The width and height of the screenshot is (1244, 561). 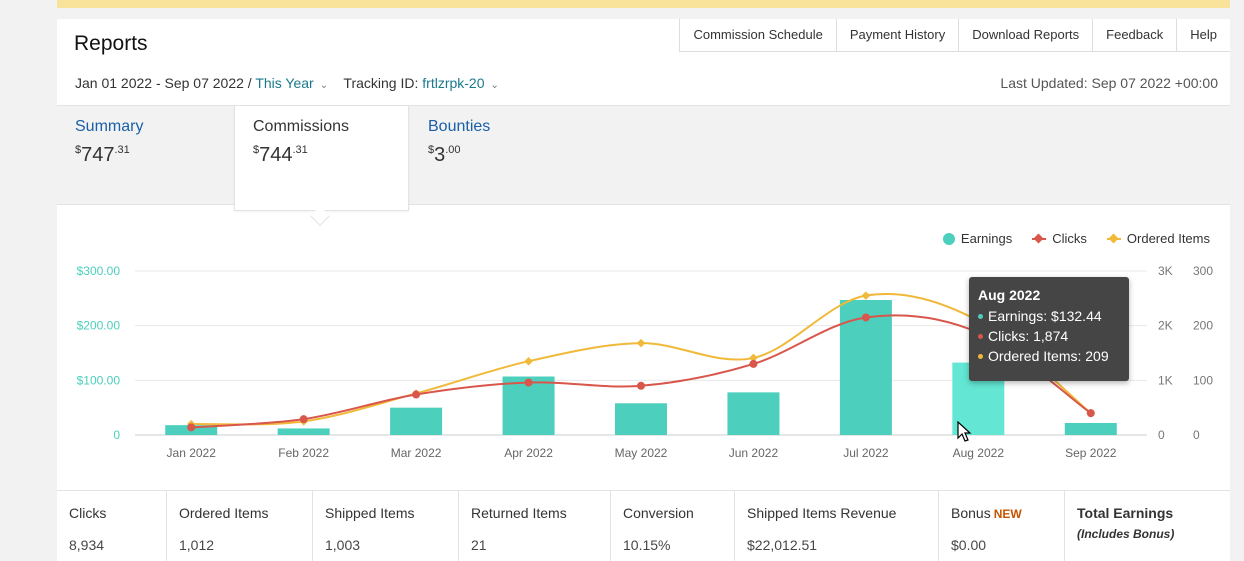 What do you see at coordinates (111, 43) in the screenshot?
I see `page-title: Reports` at bounding box center [111, 43].